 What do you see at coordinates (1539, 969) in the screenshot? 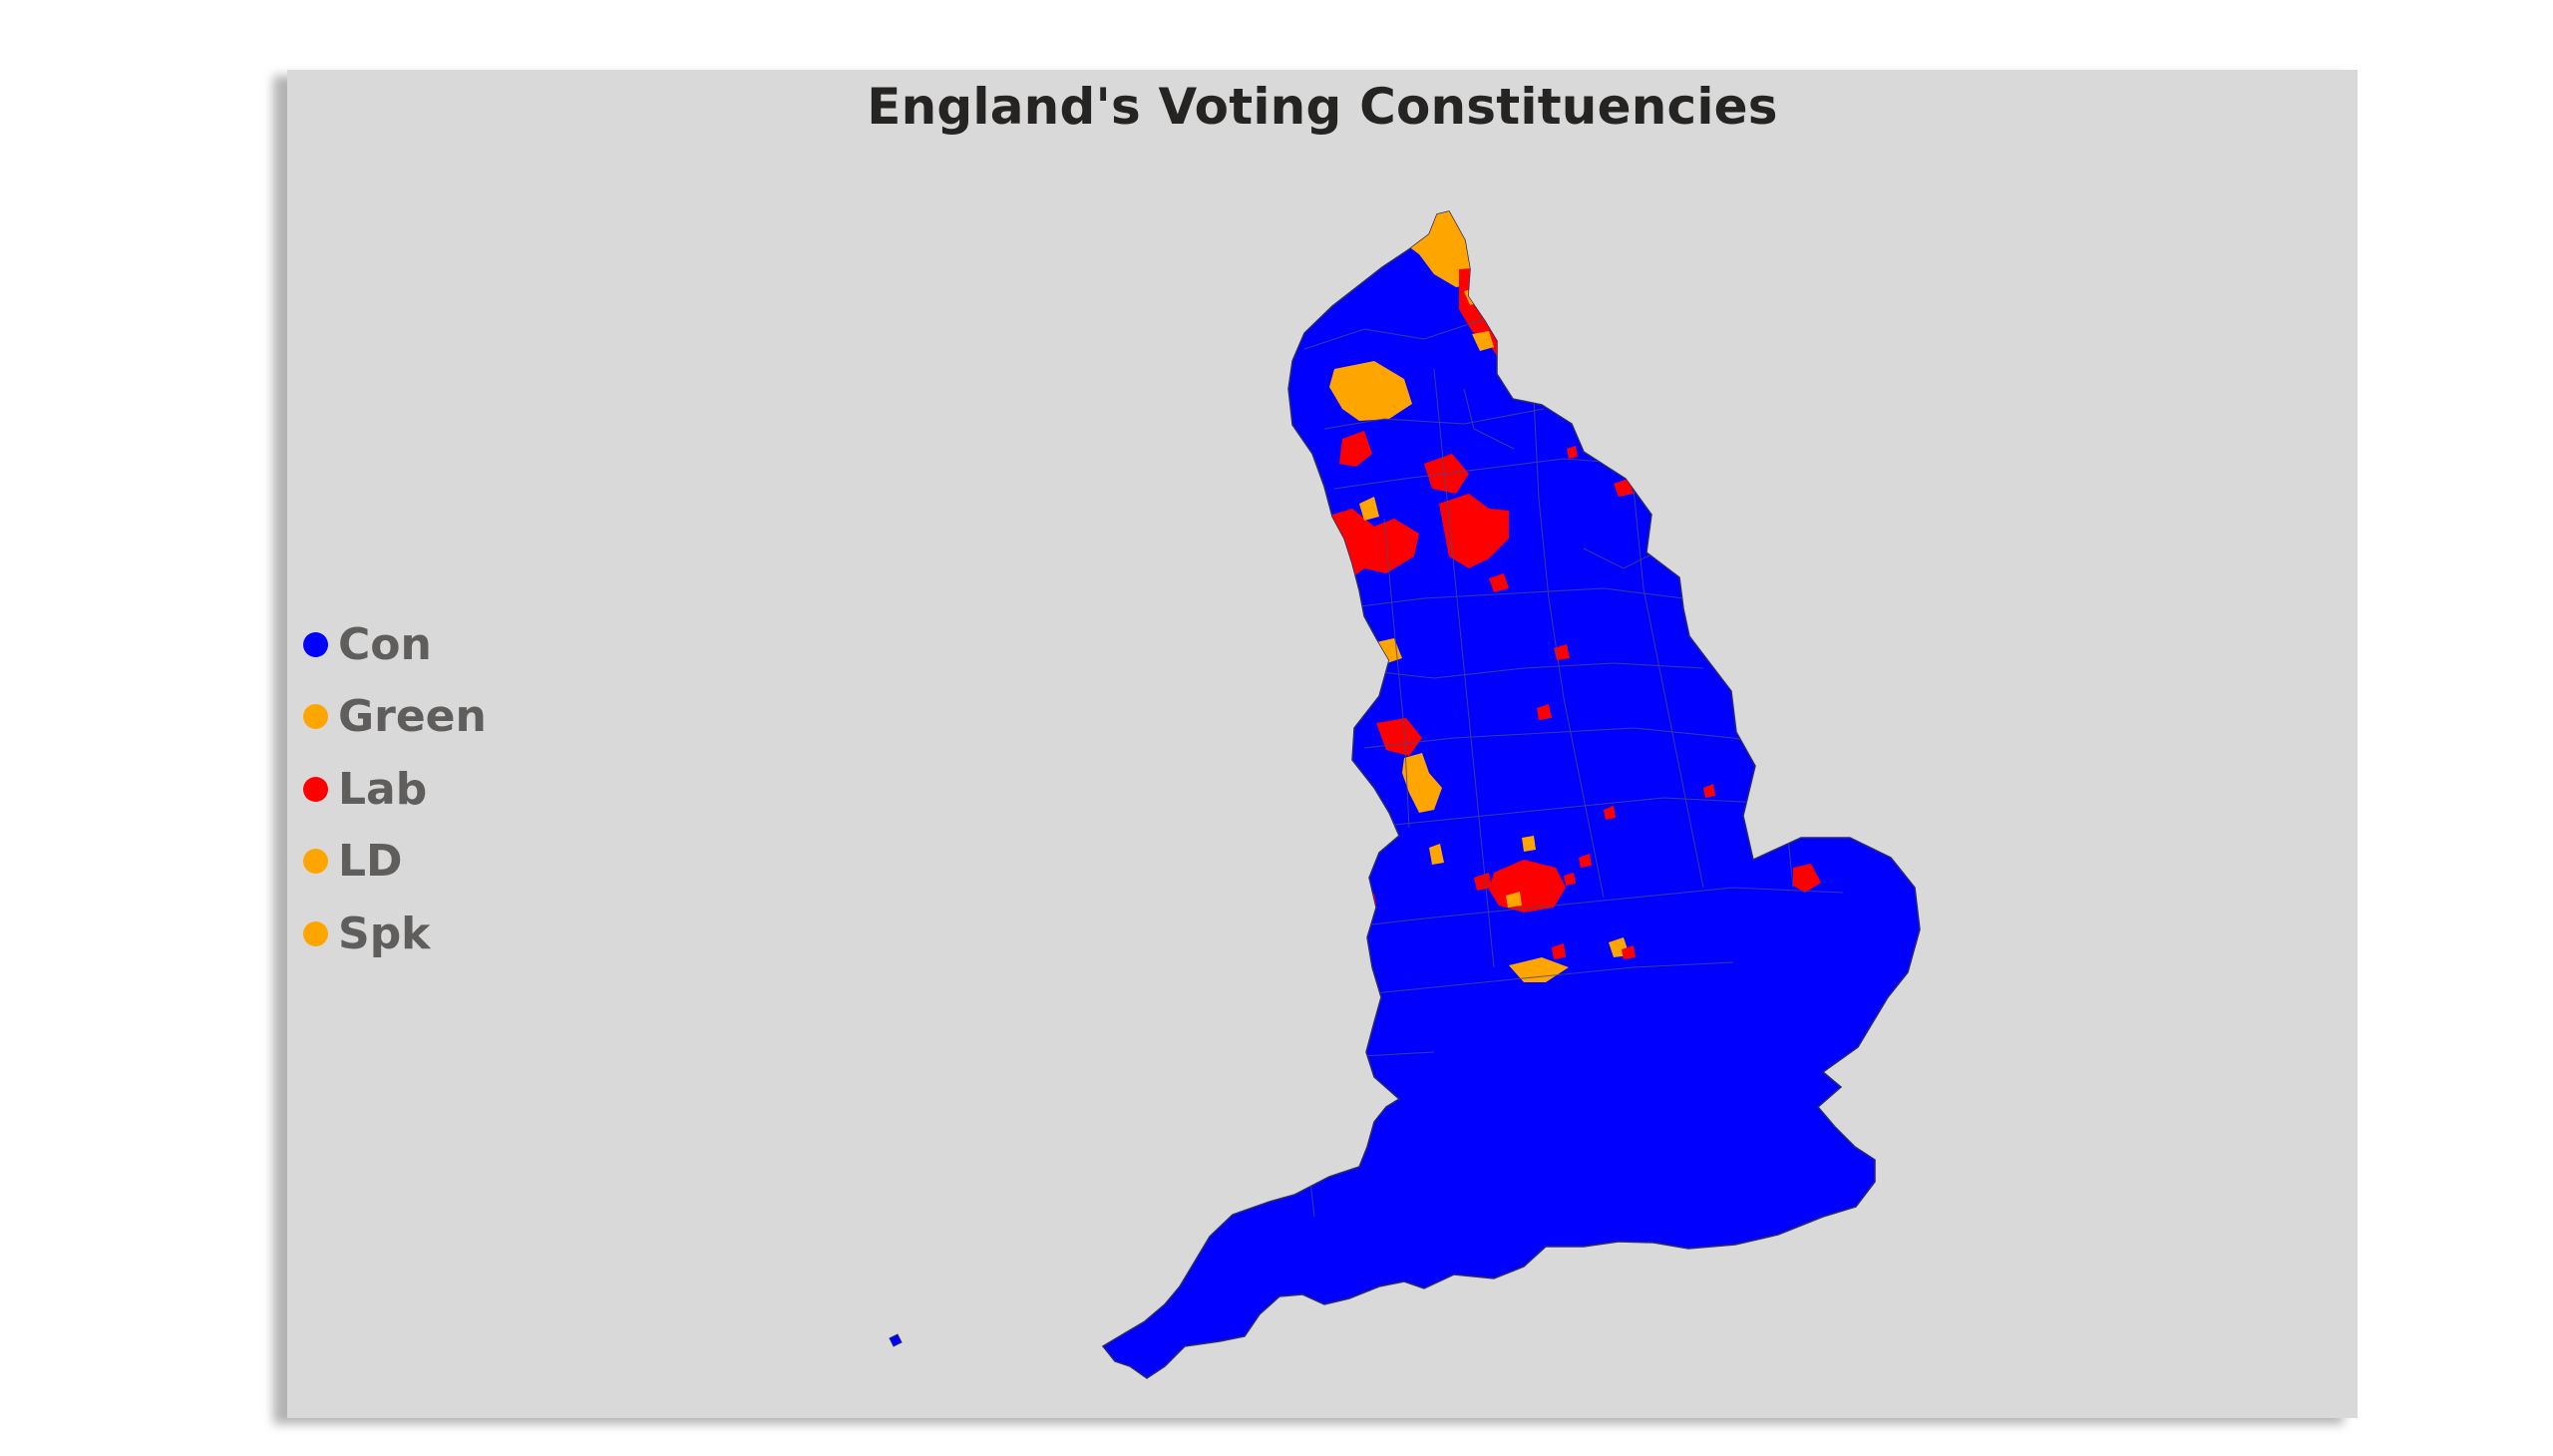
I see `region-isle-of-wight` at bounding box center [1539, 969].